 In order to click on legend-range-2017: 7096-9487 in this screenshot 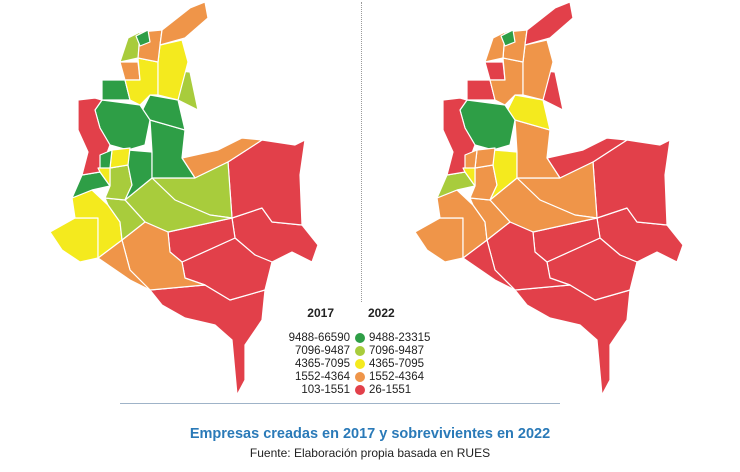, I will do `click(322, 351)`.